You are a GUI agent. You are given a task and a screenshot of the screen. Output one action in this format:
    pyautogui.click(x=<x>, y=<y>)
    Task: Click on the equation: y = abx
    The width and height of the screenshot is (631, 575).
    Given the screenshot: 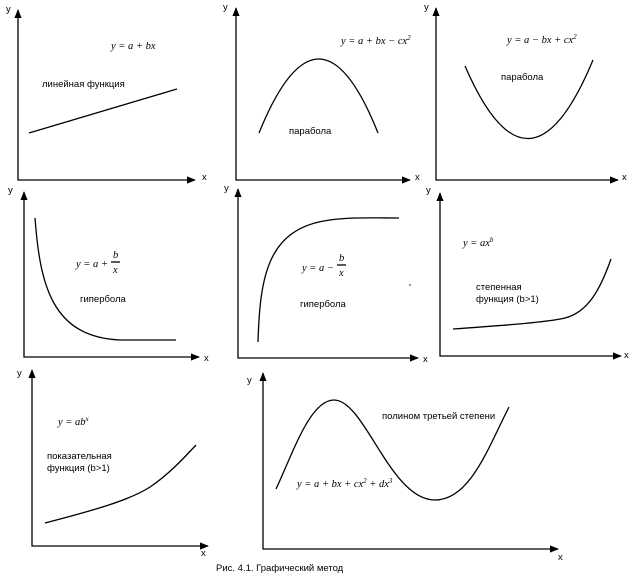 What is the action you would take?
    pyautogui.click(x=73, y=421)
    